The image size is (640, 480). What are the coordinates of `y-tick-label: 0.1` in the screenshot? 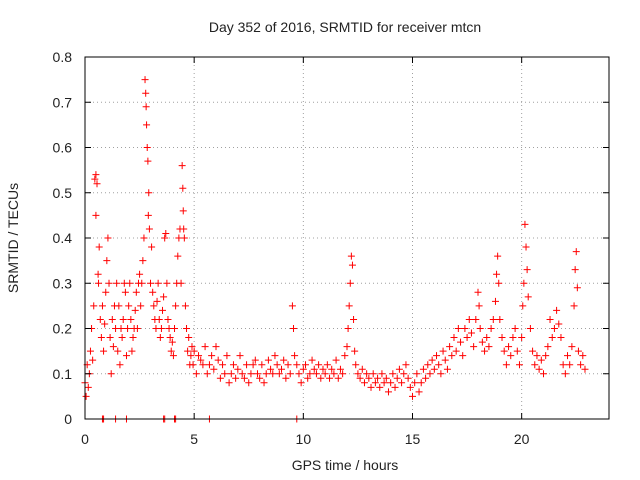 It's located at (63, 374).